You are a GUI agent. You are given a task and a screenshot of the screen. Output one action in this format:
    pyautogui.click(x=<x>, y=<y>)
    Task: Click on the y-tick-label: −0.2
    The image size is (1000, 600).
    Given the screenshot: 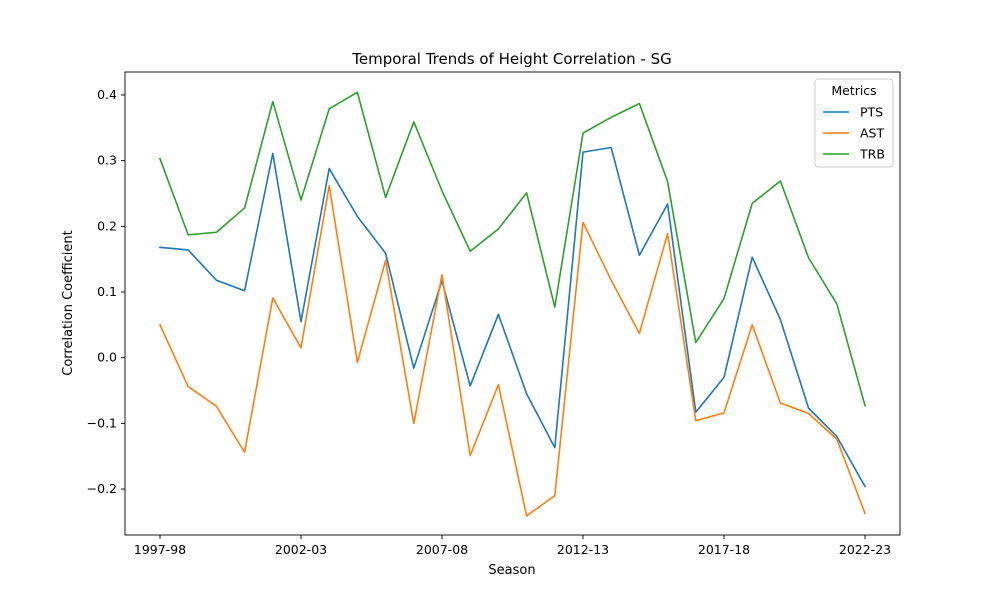 What is the action you would take?
    pyautogui.click(x=102, y=488)
    